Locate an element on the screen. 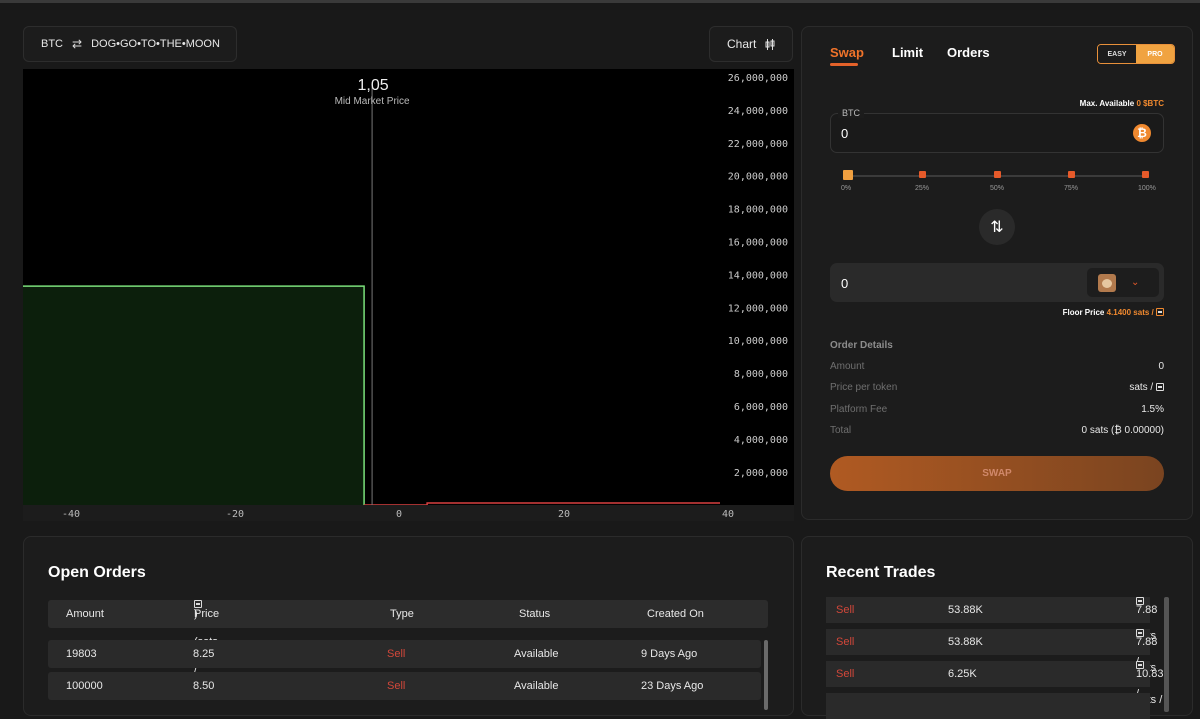 The height and width of the screenshot is (719, 1200). col-status: Status is located at coordinates (535, 614).